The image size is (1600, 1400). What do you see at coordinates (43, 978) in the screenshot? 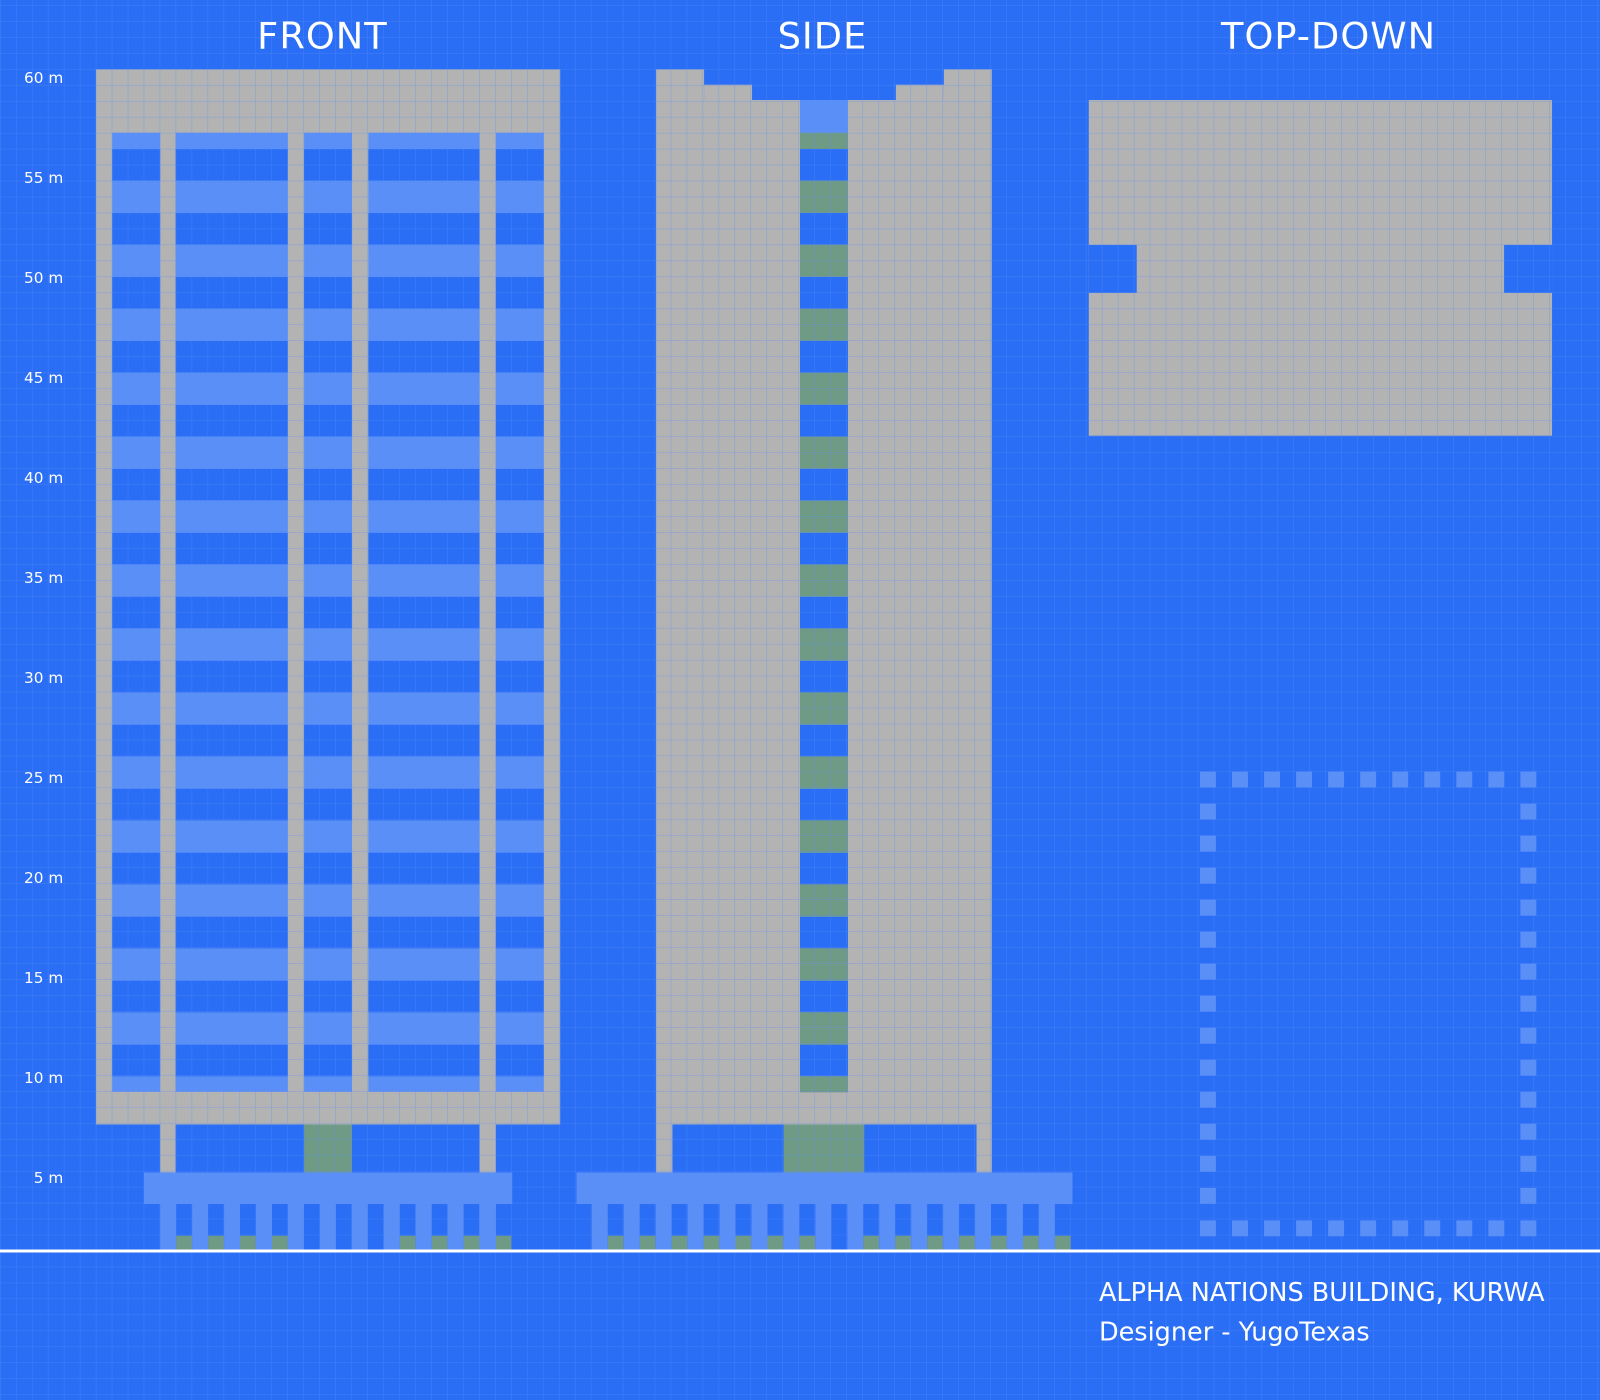
I see `height-label: 15 m` at bounding box center [43, 978].